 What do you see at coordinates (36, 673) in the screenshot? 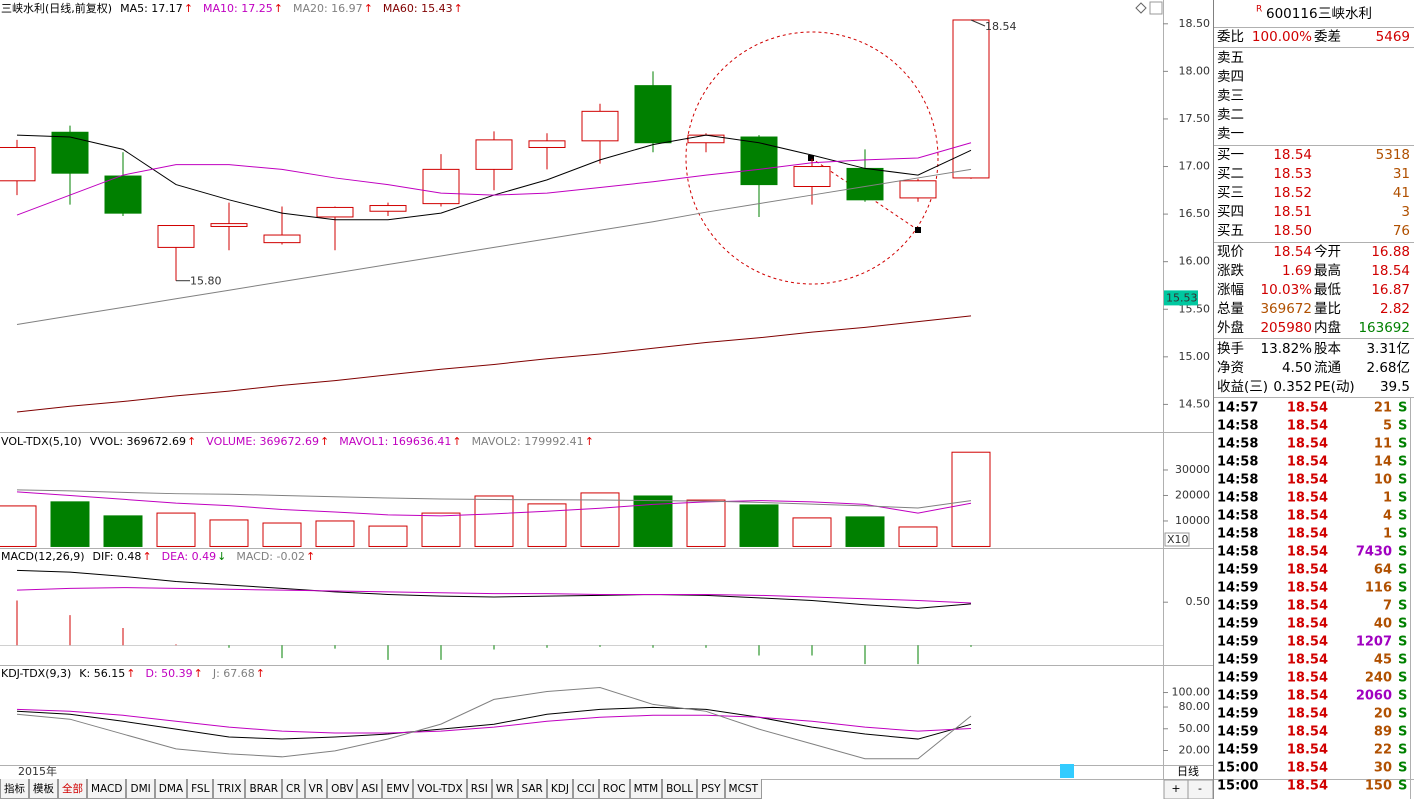
I see `panel-title: KDJ-TDX(9,3)` at bounding box center [36, 673].